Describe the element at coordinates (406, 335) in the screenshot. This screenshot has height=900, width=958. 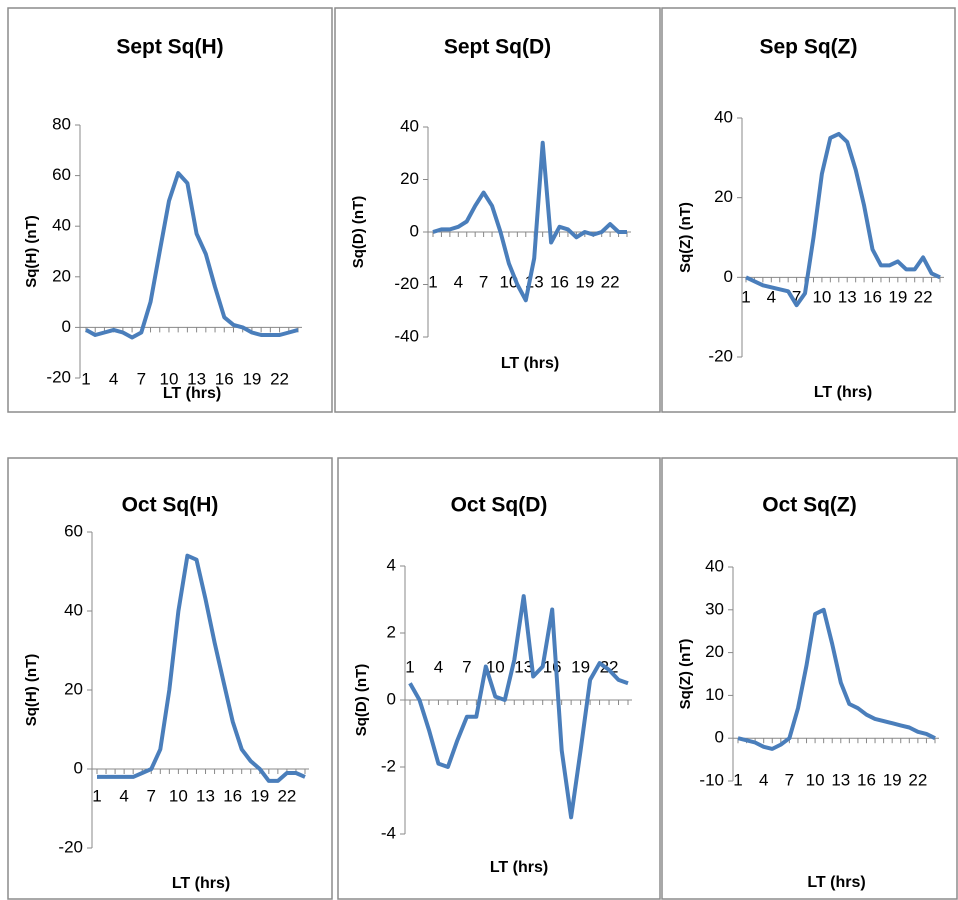
I see `y-tick-label: -40` at that location.